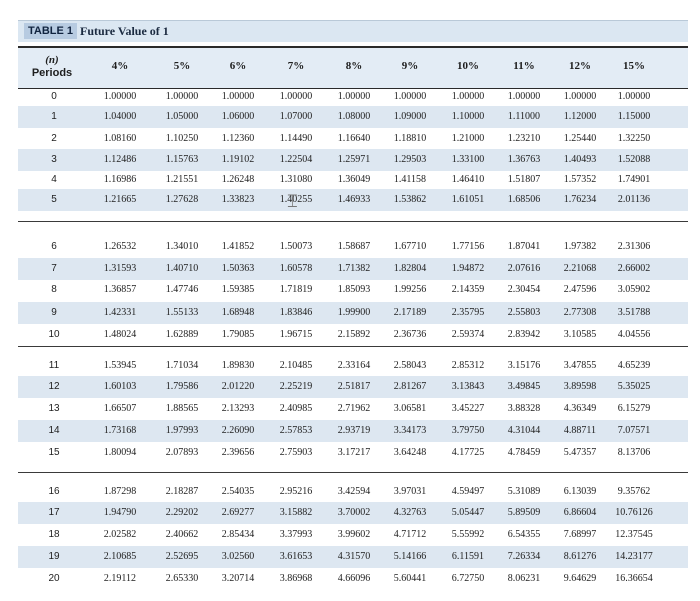  What do you see at coordinates (410, 365) in the screenshot?
I see `value-cell: 2.58043` at bounding box center [410, 365].